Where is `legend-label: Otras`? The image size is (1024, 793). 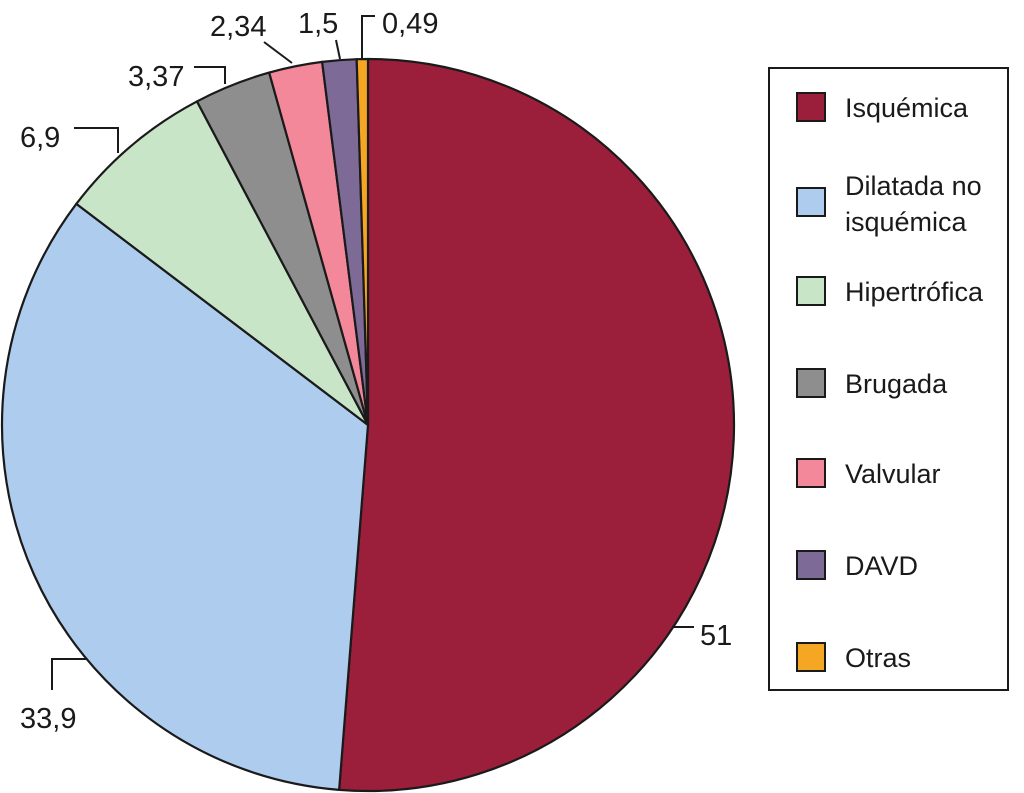
legend-label: Otras is located at coordinates (878, 658).